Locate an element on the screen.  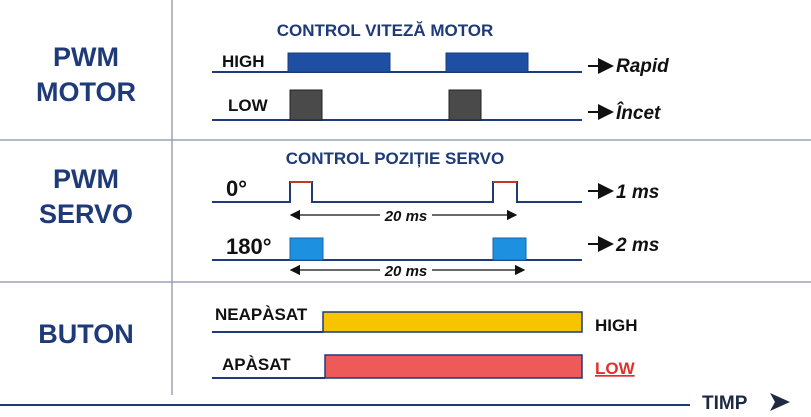
axis-arrow is located at coordinates (780, 402).